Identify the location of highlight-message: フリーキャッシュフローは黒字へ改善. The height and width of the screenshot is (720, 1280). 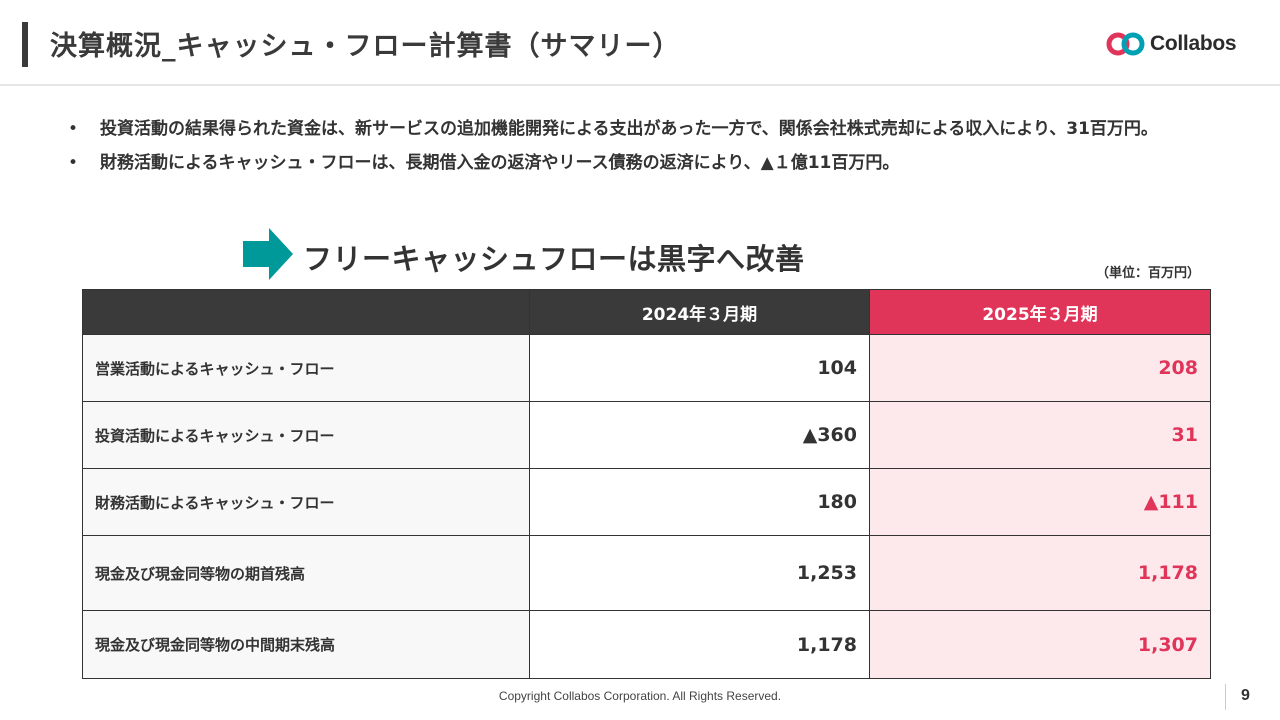
(554, 259).